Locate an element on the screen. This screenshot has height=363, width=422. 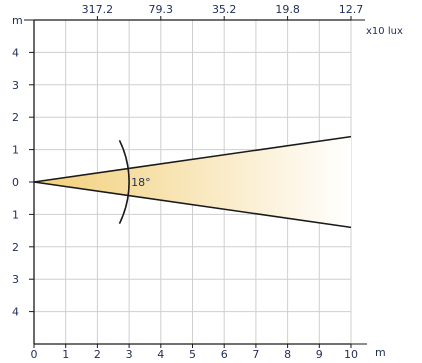
x-tick-label: 7 is located at coordinates (255, 354).